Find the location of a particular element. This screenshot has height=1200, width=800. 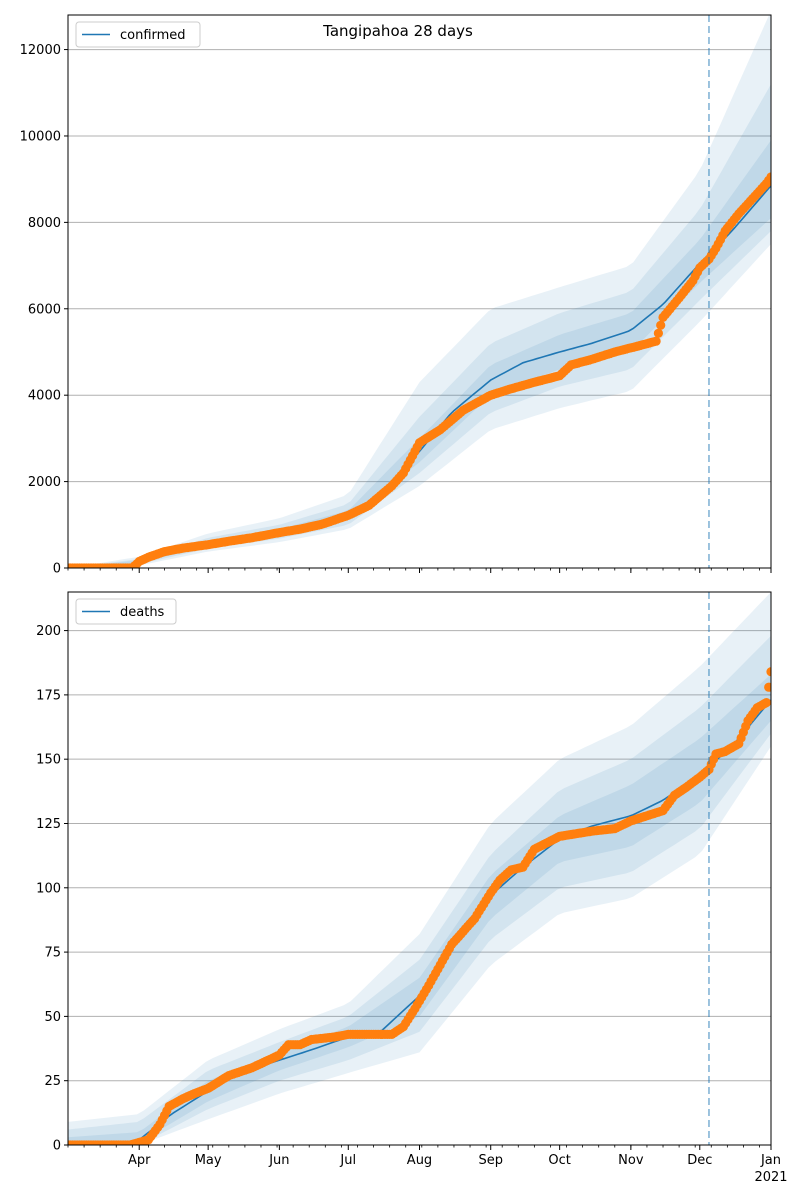

y-tick-label: 10000 is located at coordinates (40, 136).